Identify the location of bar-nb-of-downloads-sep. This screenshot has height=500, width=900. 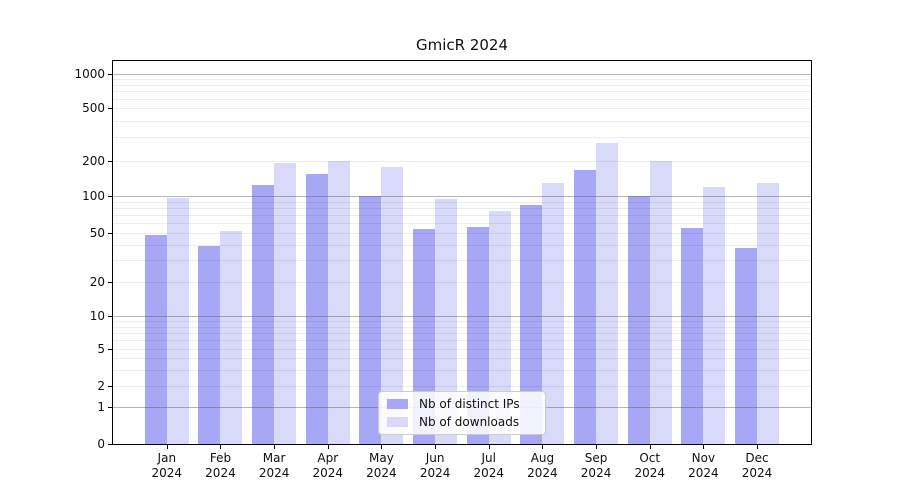
(607, 293).